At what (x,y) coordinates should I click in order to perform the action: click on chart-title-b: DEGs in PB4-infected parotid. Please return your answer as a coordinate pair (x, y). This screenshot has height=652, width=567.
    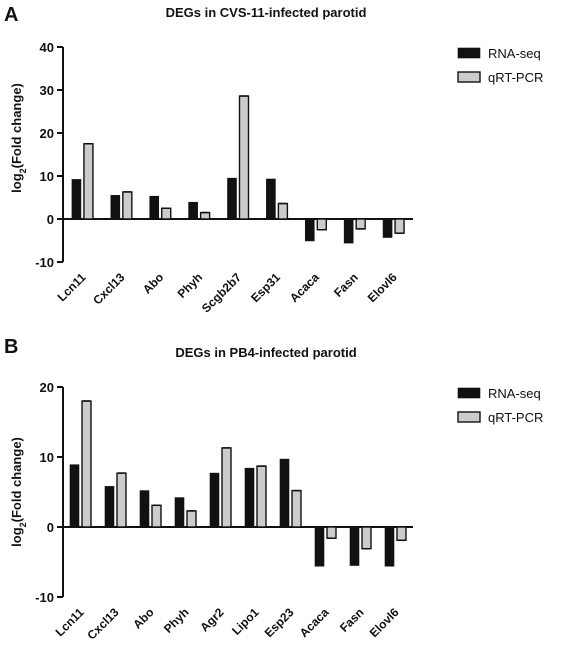
    Looking at the image, I should click on (265, 352).